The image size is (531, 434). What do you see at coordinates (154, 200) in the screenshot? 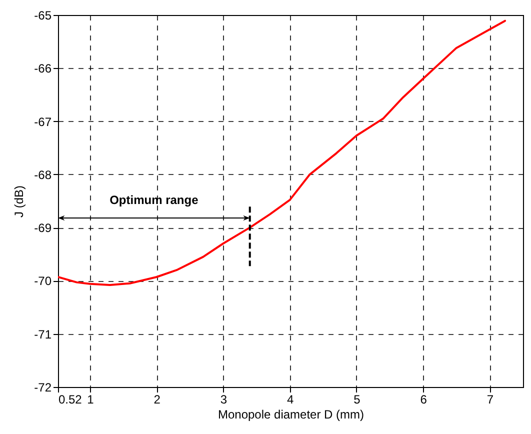
I see `ref-line-label: Optimum range` at bounding box center [154, 200].